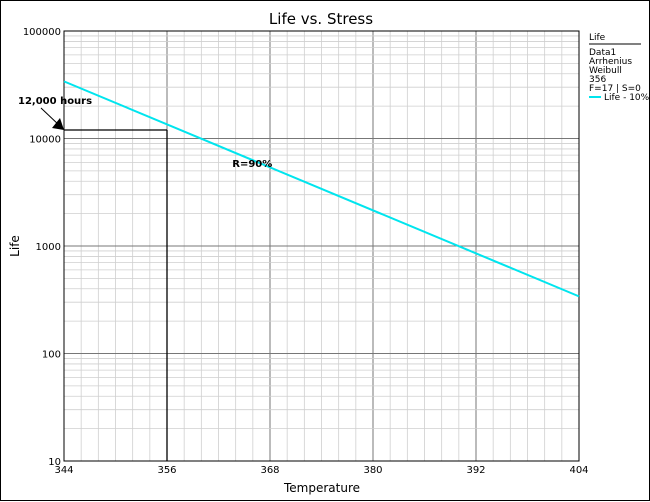  I want to click on x-tick-labels: 344 356 368 380 392 404, so click(321, 470).